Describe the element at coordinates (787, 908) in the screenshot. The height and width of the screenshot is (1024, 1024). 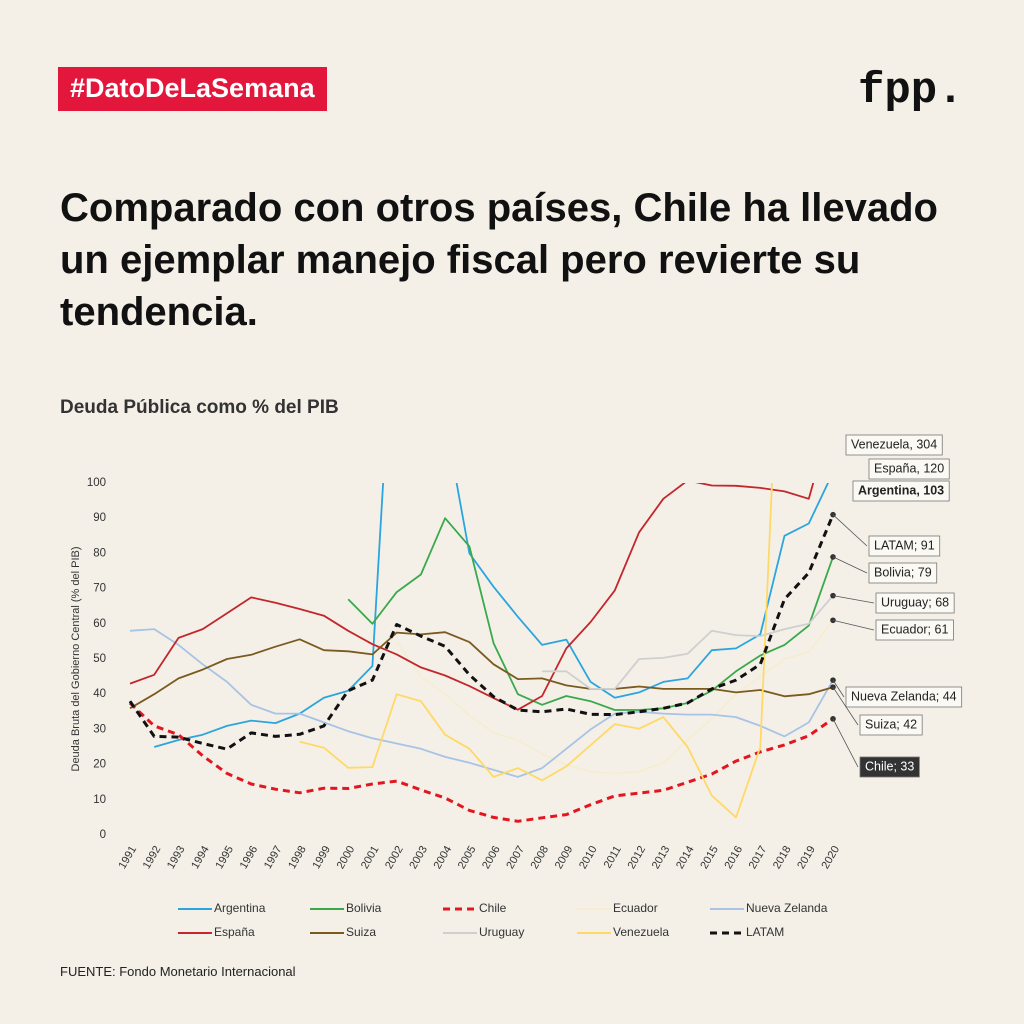
I see `legend-label: Nueva Zelanda` at that location.